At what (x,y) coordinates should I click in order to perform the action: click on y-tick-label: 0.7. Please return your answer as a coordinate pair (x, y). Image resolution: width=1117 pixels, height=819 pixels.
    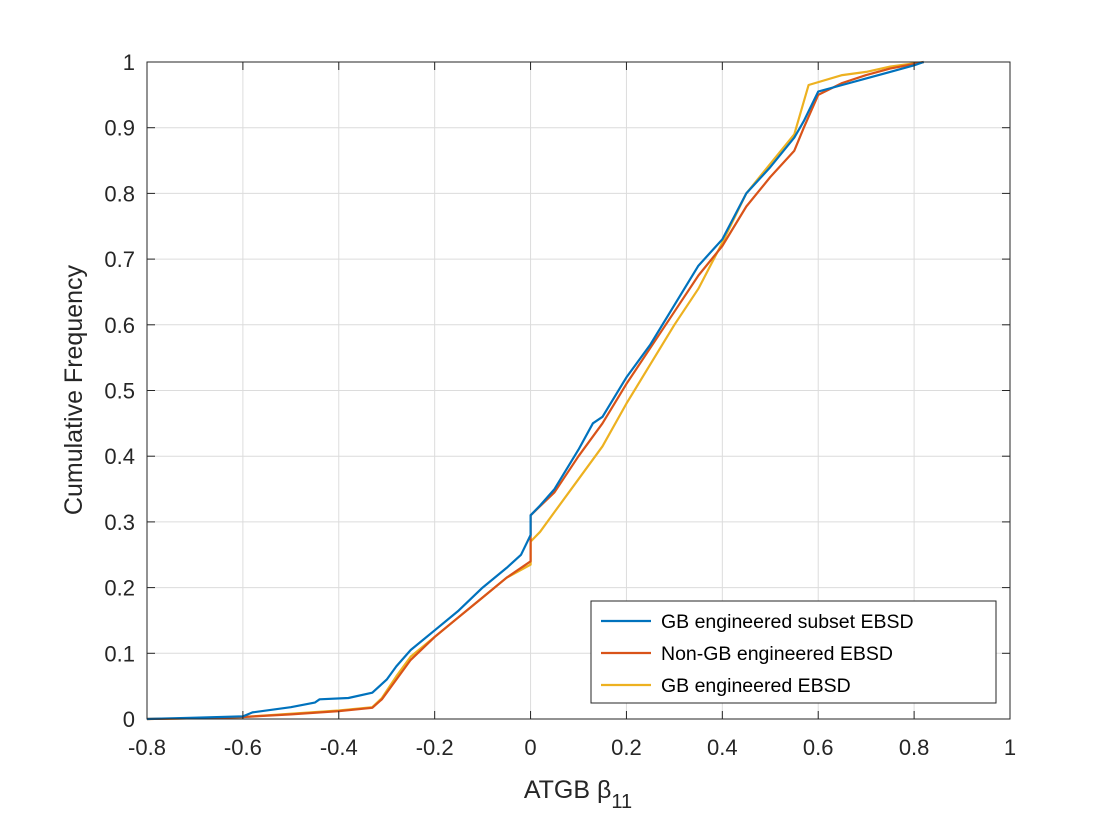
    Looking at the image, I should click on (119, 259).